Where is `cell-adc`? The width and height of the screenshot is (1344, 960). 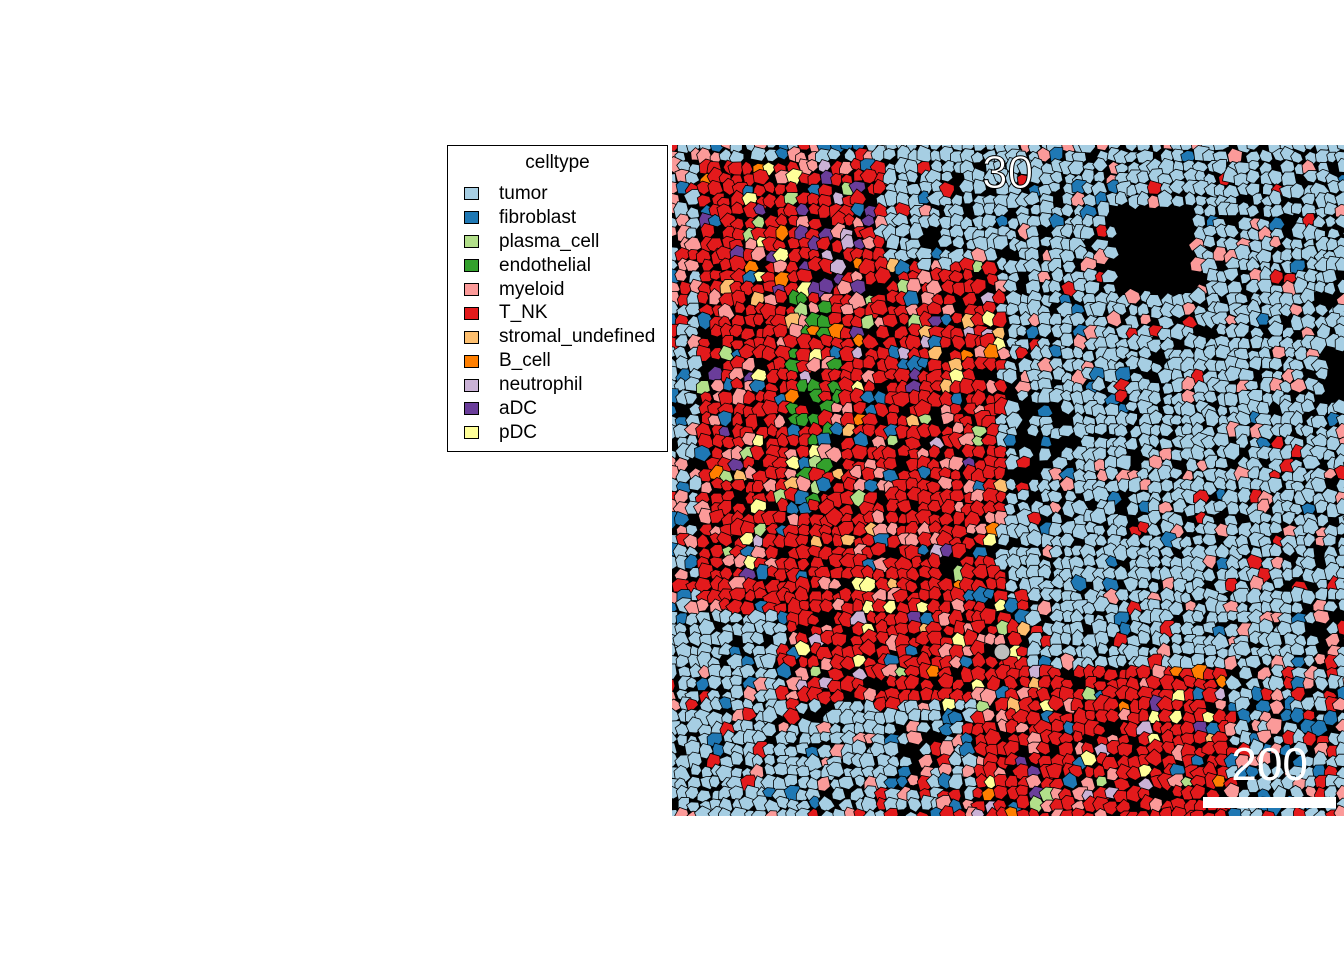 cell-adc is located at coordinates (802, 209).